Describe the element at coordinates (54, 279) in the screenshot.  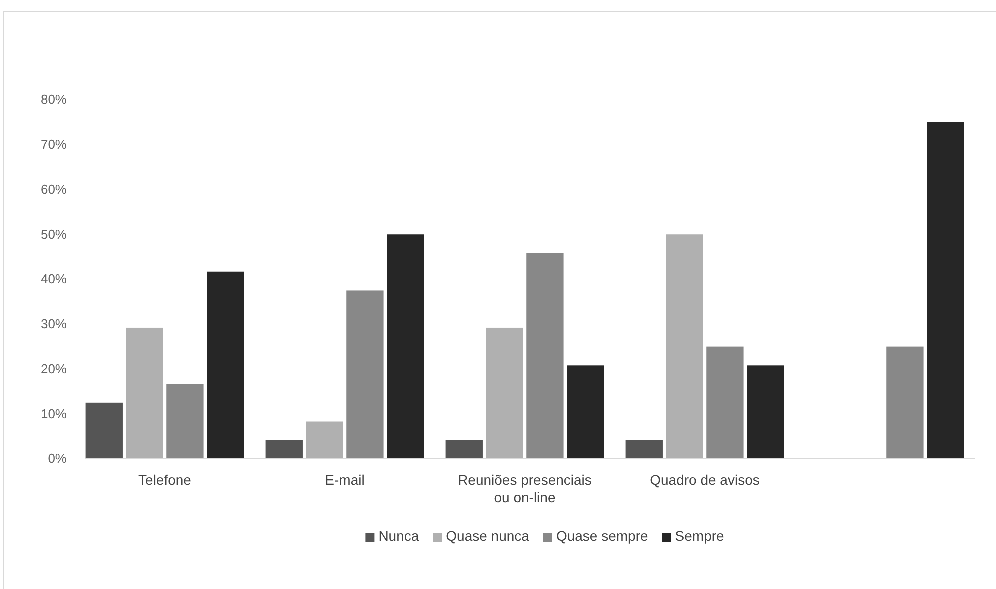
I see `y-tick-label: 40%` at that location.